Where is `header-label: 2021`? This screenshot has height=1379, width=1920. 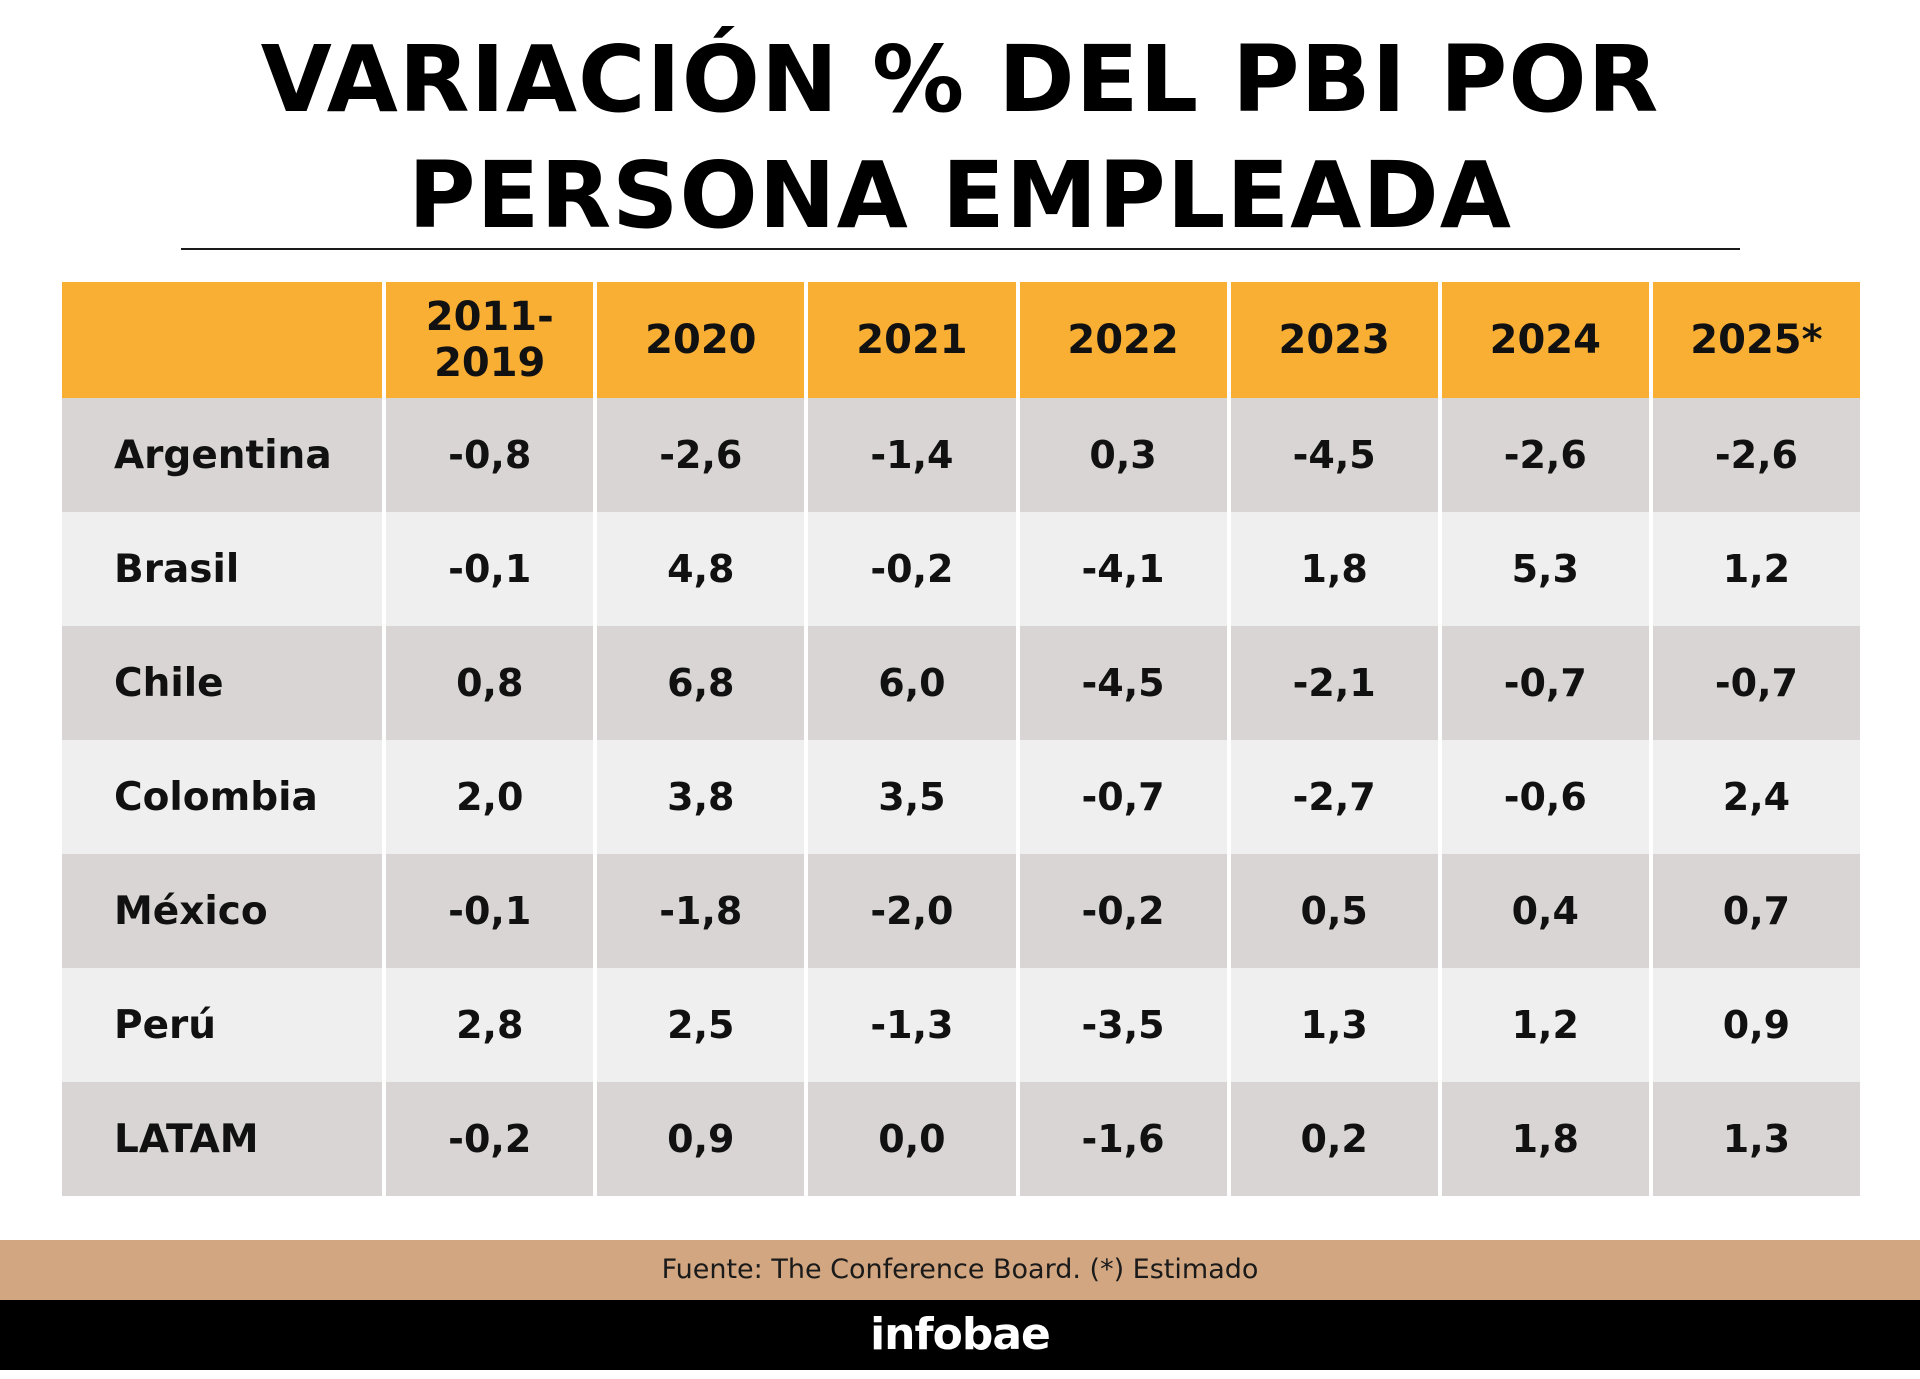 header-label: 2021 is located at coordinates (912, 340).